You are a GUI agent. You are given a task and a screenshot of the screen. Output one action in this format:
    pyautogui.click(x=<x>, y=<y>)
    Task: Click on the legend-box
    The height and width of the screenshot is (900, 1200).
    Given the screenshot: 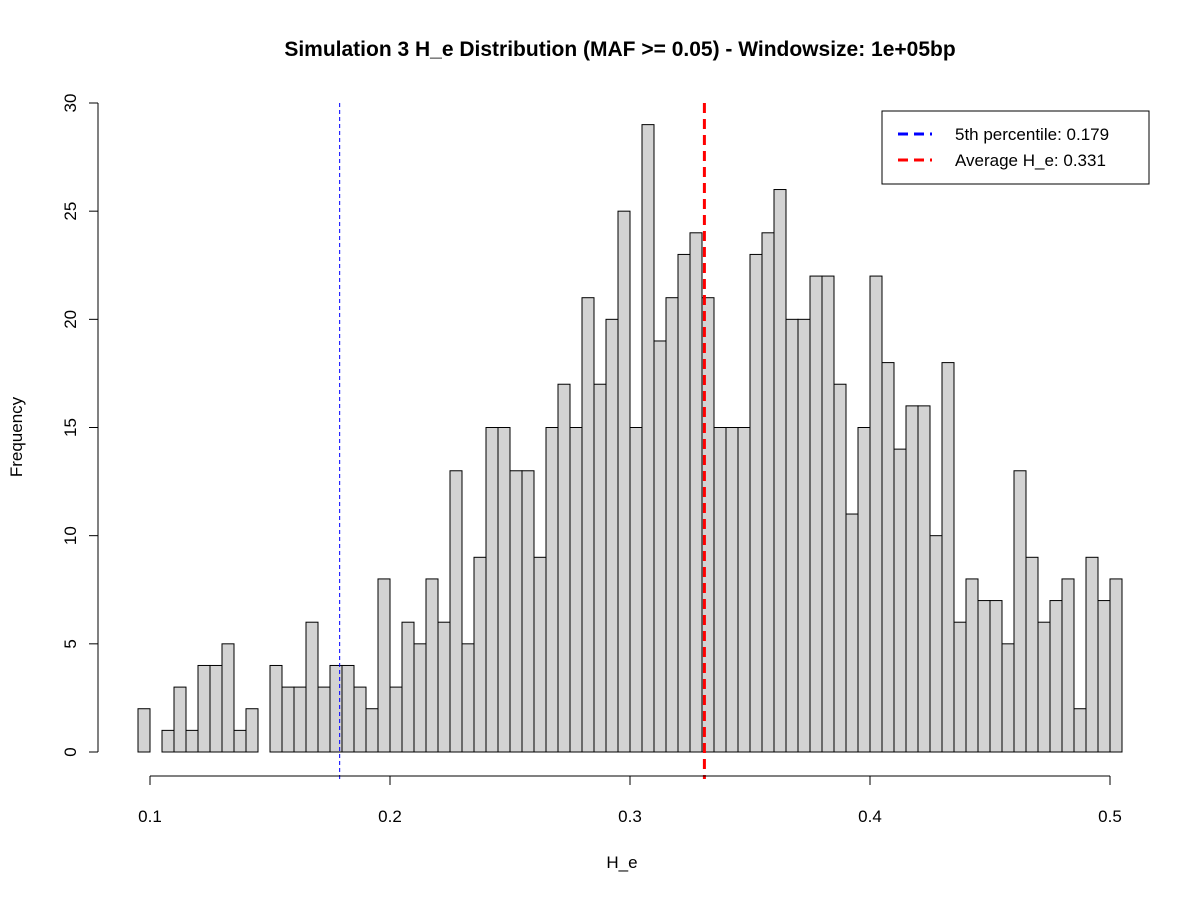 What is the action you would take?
    pyautogui.click(x=1015, y=147)
    